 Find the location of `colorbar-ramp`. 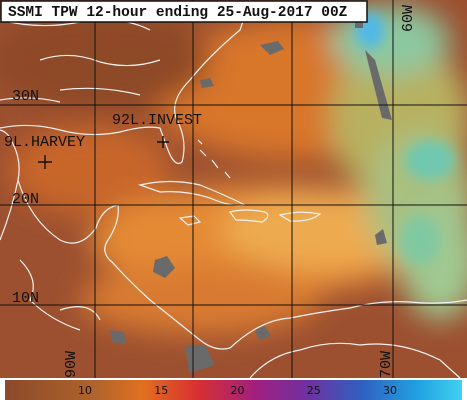

colorbar-ramp is located at coordinates (233, 390).